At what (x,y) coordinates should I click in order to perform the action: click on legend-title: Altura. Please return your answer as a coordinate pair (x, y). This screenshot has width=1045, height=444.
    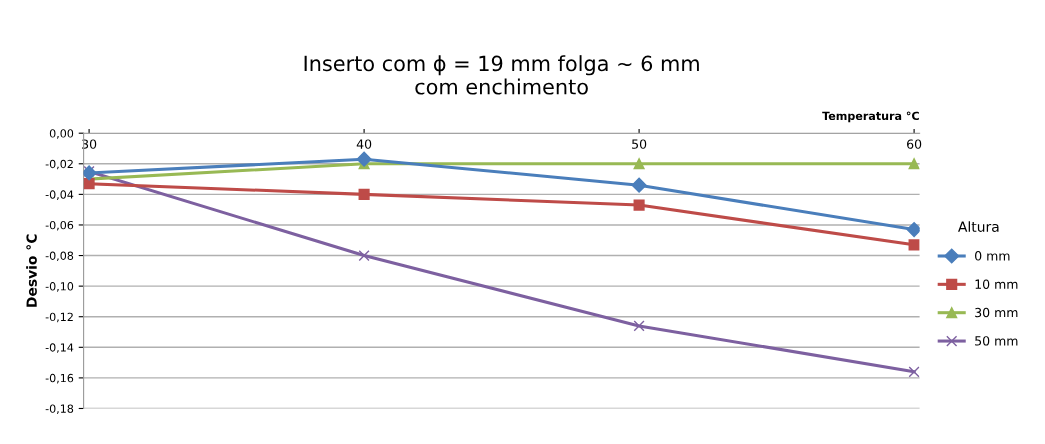
    Looking at the image, I should click on (978, 226).